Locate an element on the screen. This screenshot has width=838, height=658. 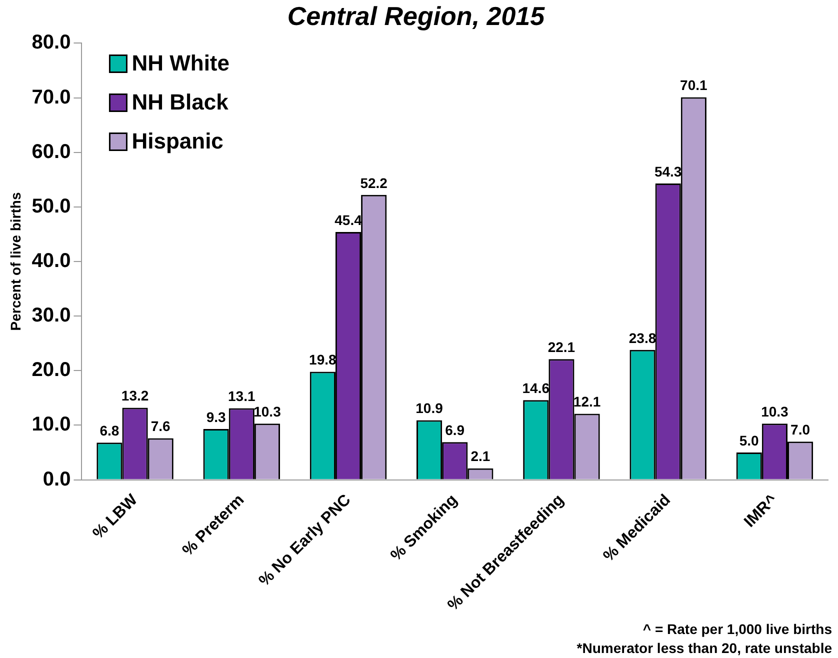
data-label: 6.8 is located at coordinates (110, 430).